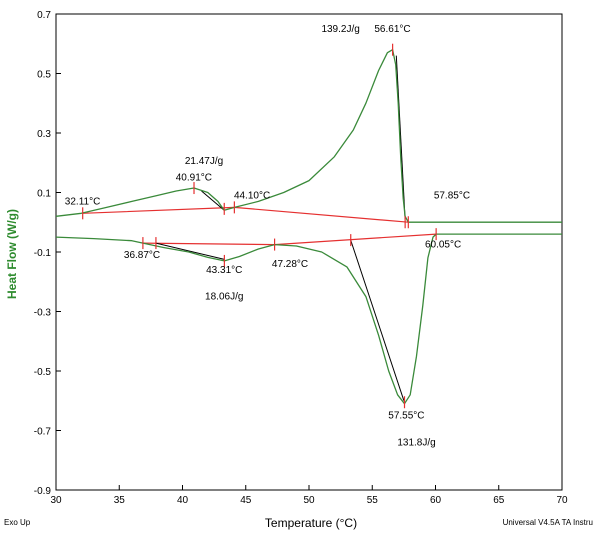  Describe the element at coordinates (443, 245) in the screenshot. I see `annotation-label: 60.05°C` at that location.